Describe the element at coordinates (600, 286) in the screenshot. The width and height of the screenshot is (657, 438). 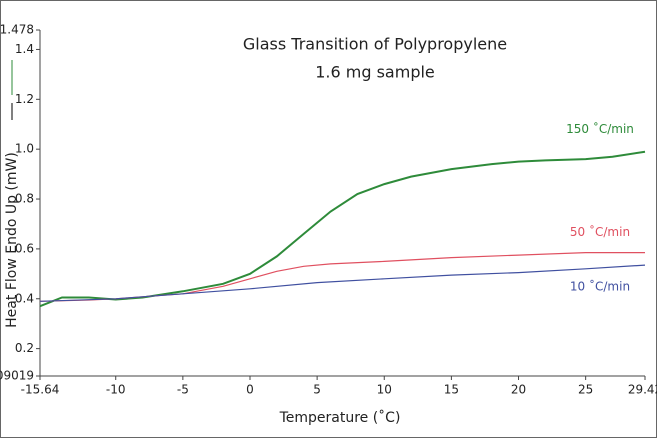
I see `series-label: 10 ˚C/min` at that location.